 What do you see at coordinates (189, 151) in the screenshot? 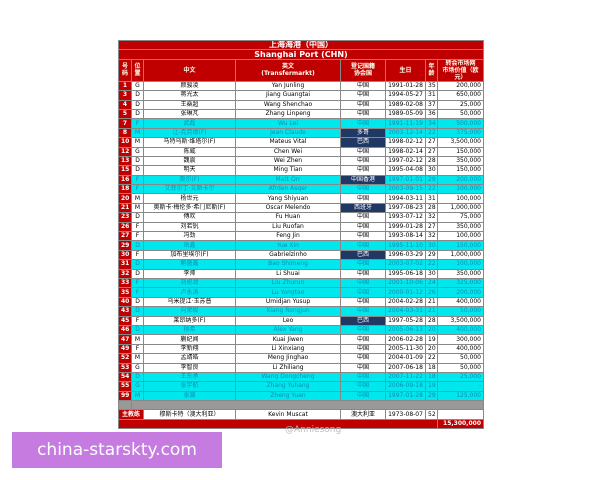
I see `player-name-cn: 陈威` at bounding box center [189, 151].